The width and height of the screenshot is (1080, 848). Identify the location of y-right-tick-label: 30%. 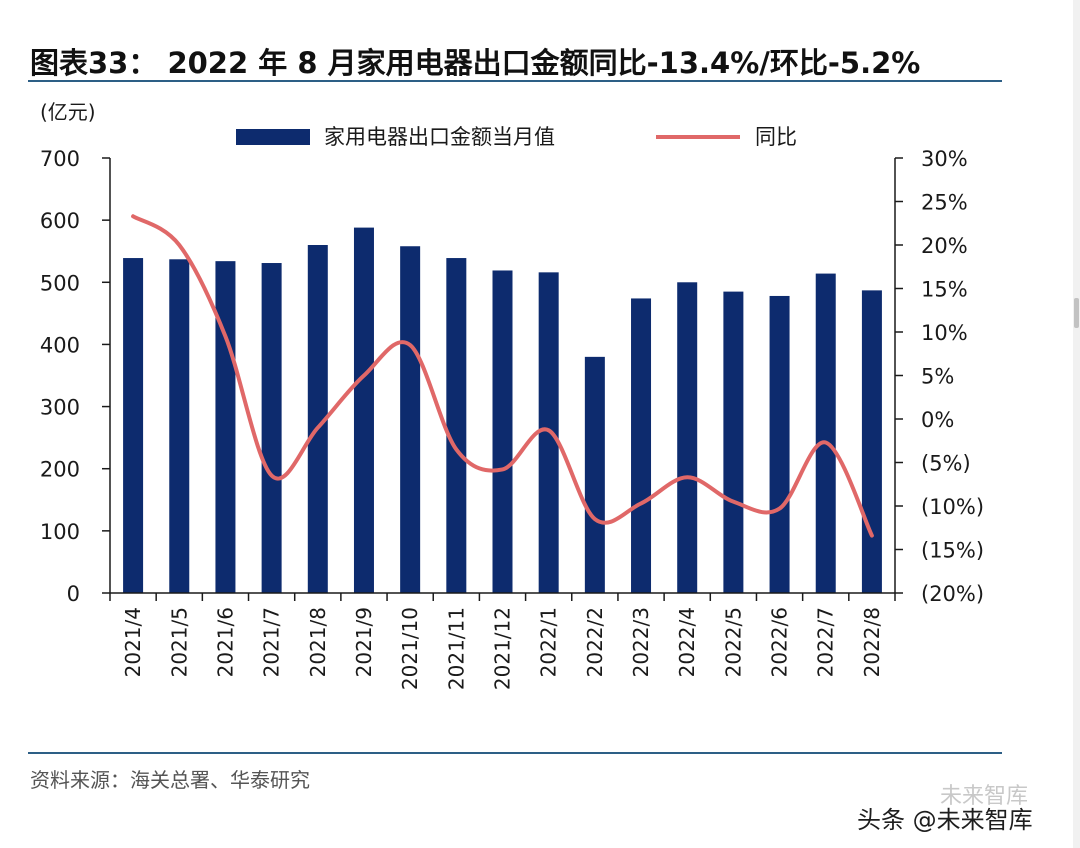
(944, 159).